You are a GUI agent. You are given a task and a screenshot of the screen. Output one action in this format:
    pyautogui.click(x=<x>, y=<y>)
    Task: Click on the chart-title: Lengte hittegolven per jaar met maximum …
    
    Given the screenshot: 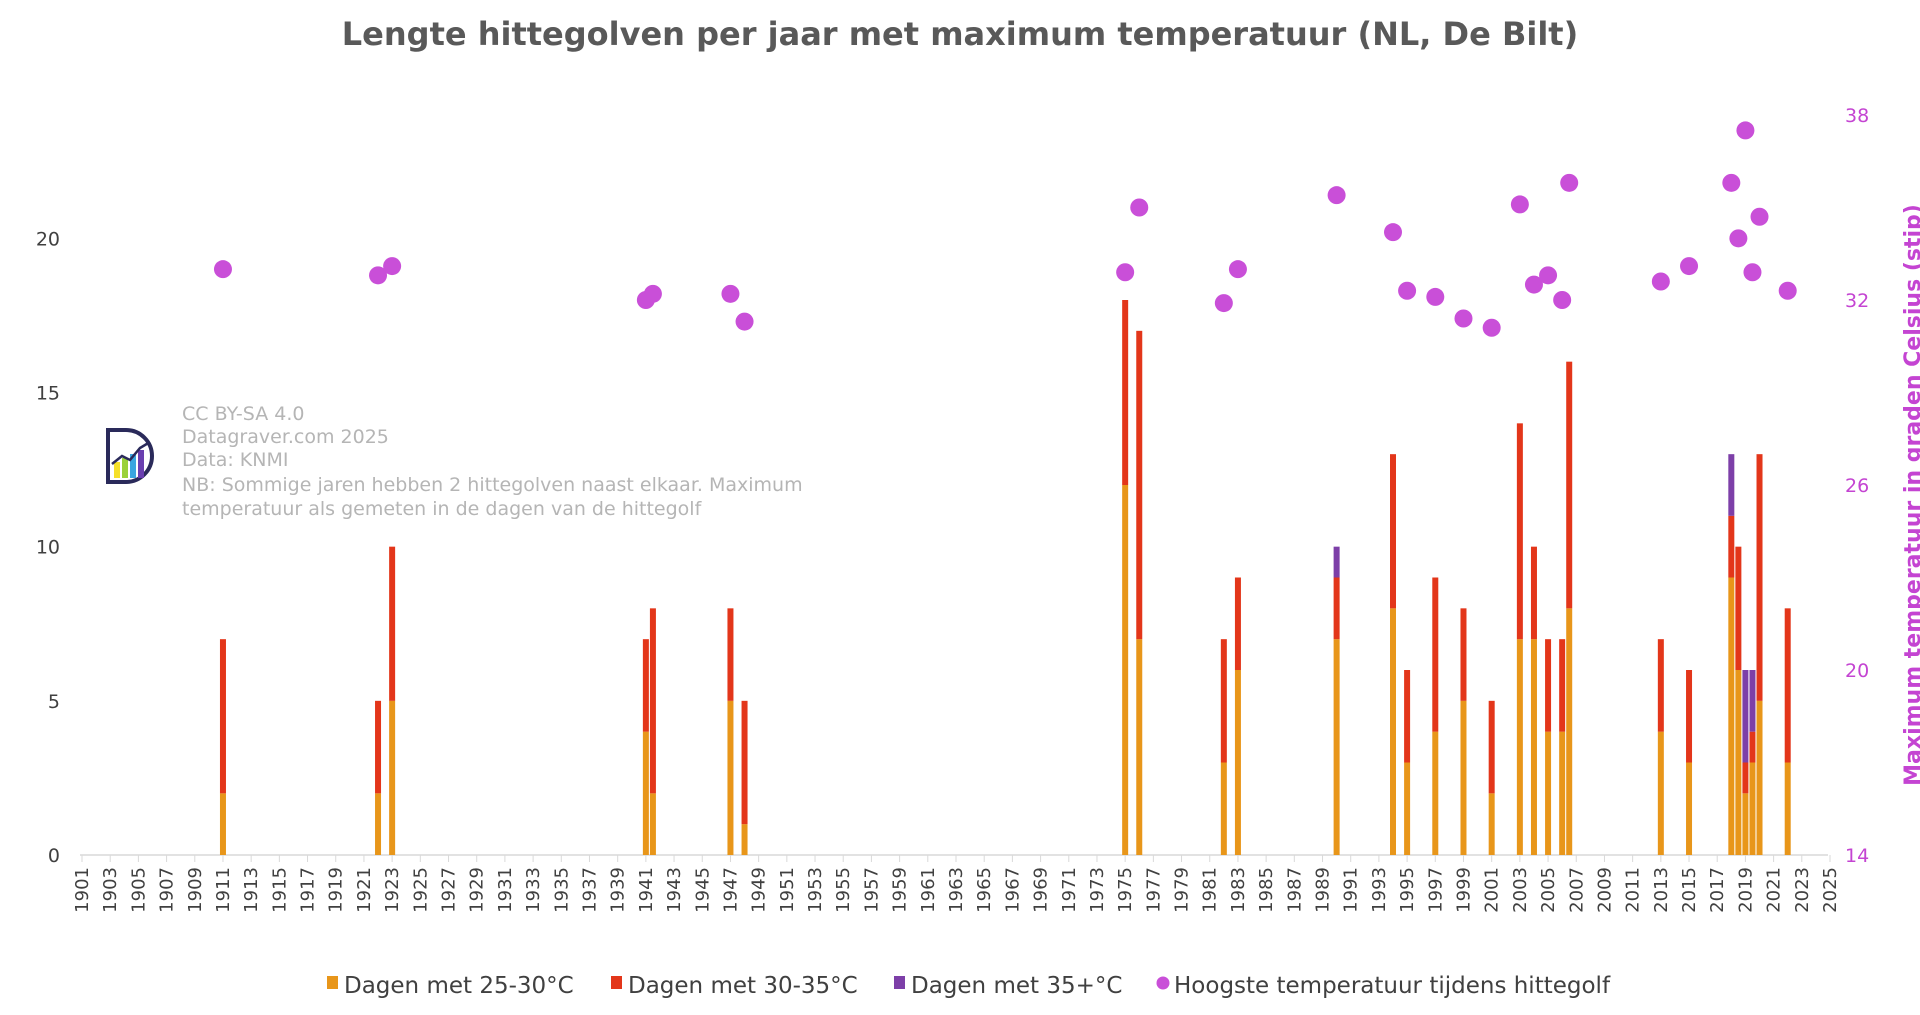 What is the action you would take?
    pyautogui.click(x=960, y=34)
    